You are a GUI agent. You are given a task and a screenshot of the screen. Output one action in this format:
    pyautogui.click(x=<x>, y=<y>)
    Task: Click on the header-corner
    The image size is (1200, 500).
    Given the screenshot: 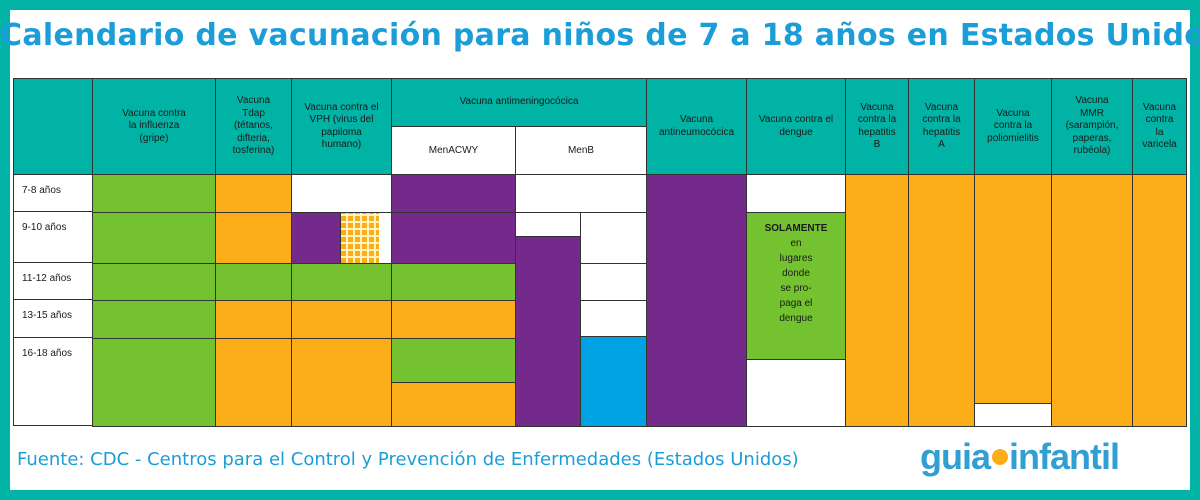 What is the action you would take?
    pyautogui.click(x=53, y=126)
    